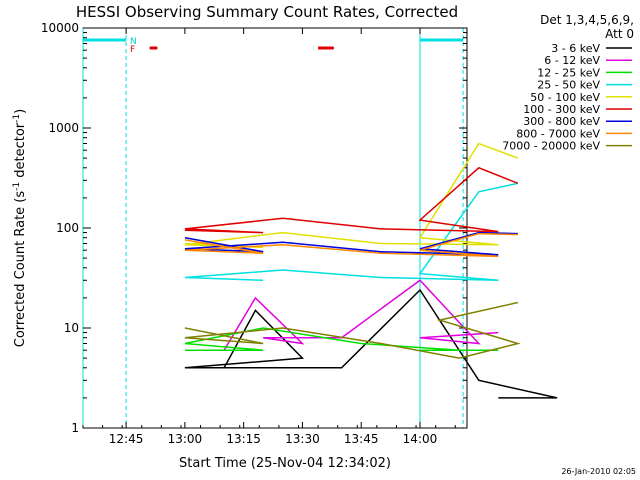  I want to click on y-tick-label: 100, so click(67, 228).